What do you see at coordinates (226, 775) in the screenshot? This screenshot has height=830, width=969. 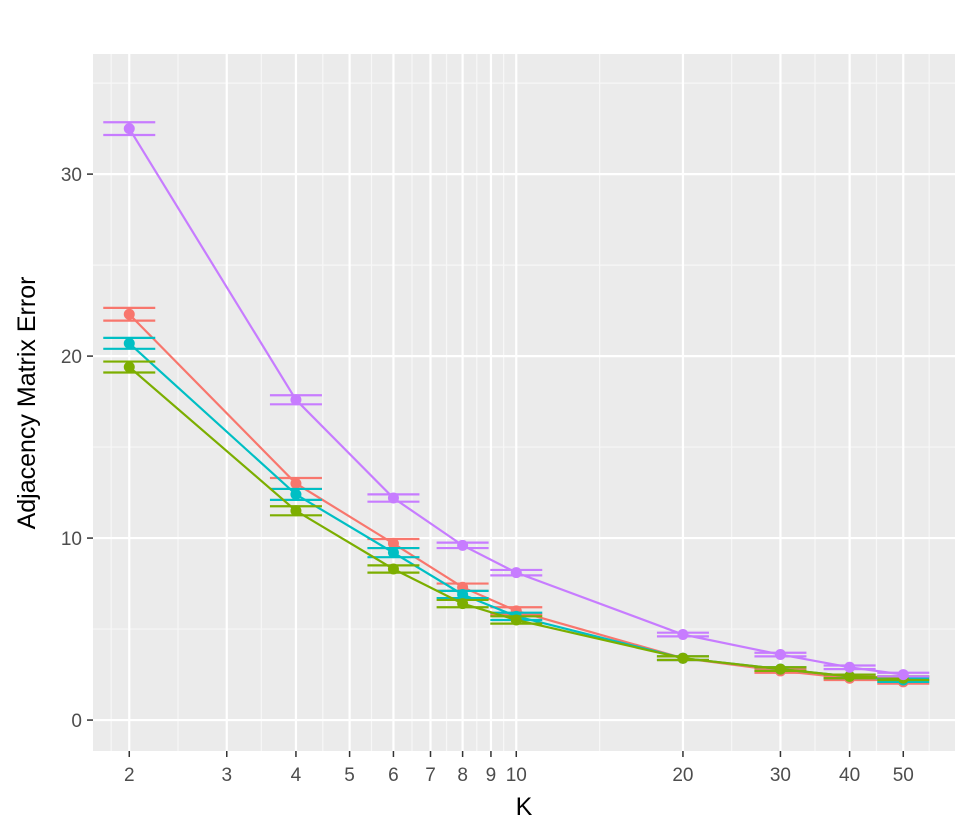 I see `x-tick-label: 3` at bounding box center [226, 775].